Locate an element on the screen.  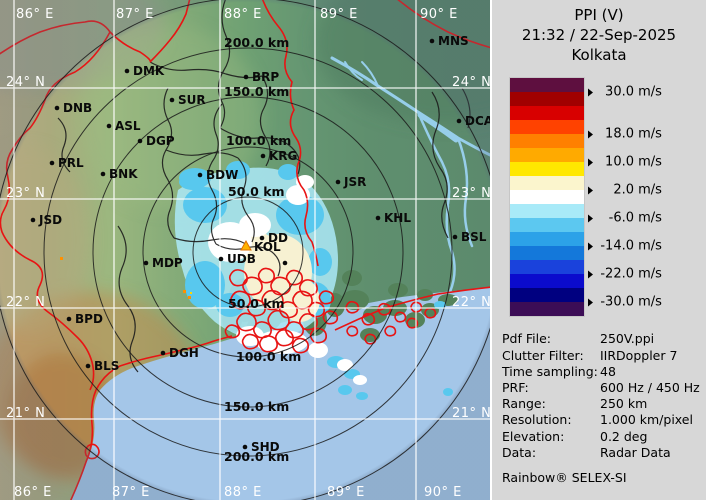
station-label-bpd: BPD is located at coordinates (89, 319).